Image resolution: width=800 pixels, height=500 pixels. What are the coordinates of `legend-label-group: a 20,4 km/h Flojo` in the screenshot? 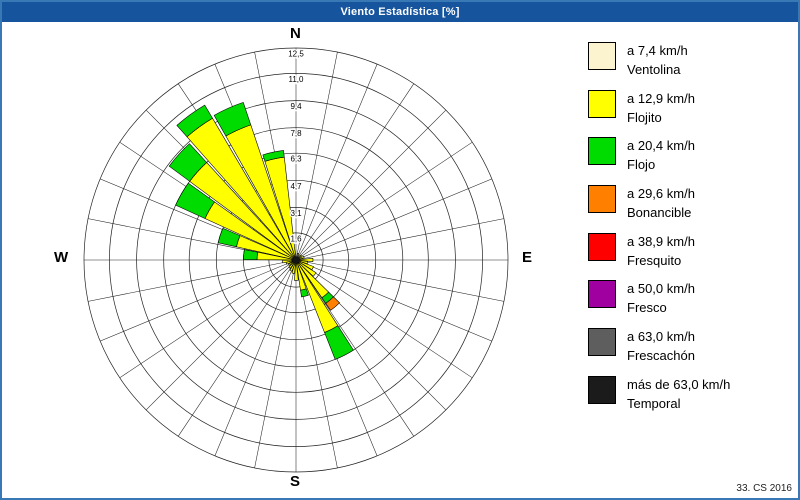 It's located at (661, 156).